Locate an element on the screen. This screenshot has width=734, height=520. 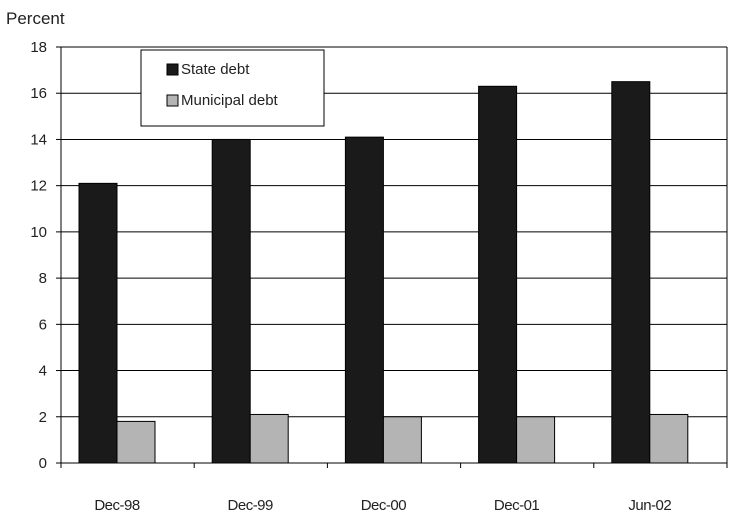
y-tick-label: 4 is located at coordinates (43, 371).